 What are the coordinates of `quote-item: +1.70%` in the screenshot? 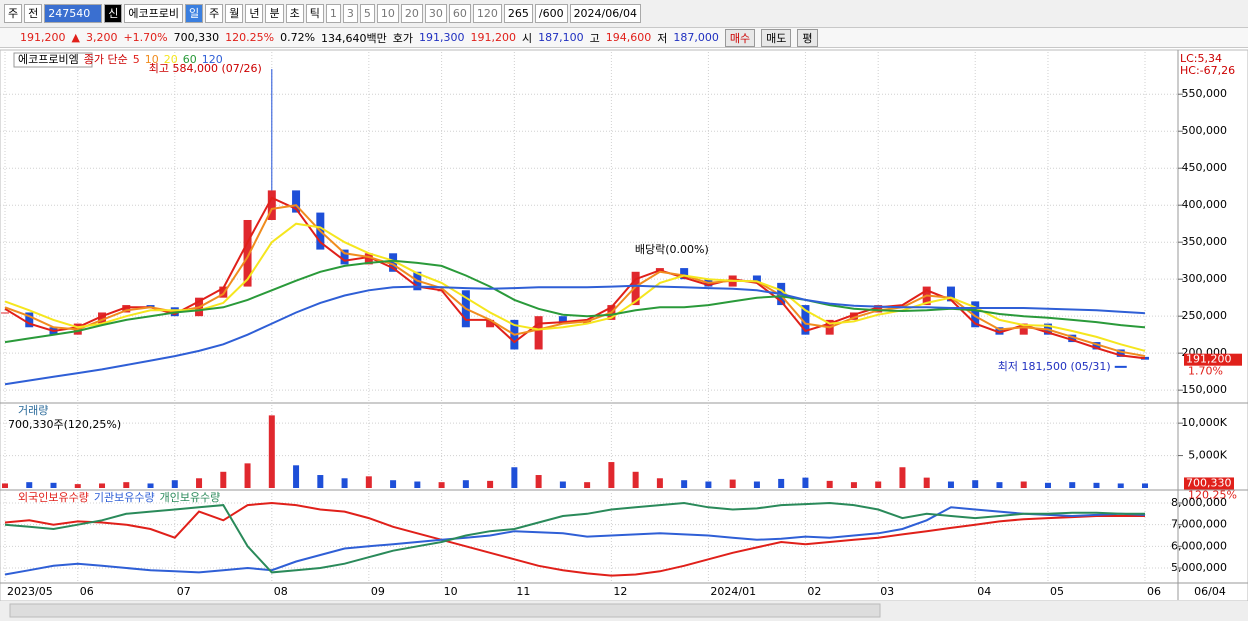 It's located at (145, 37).